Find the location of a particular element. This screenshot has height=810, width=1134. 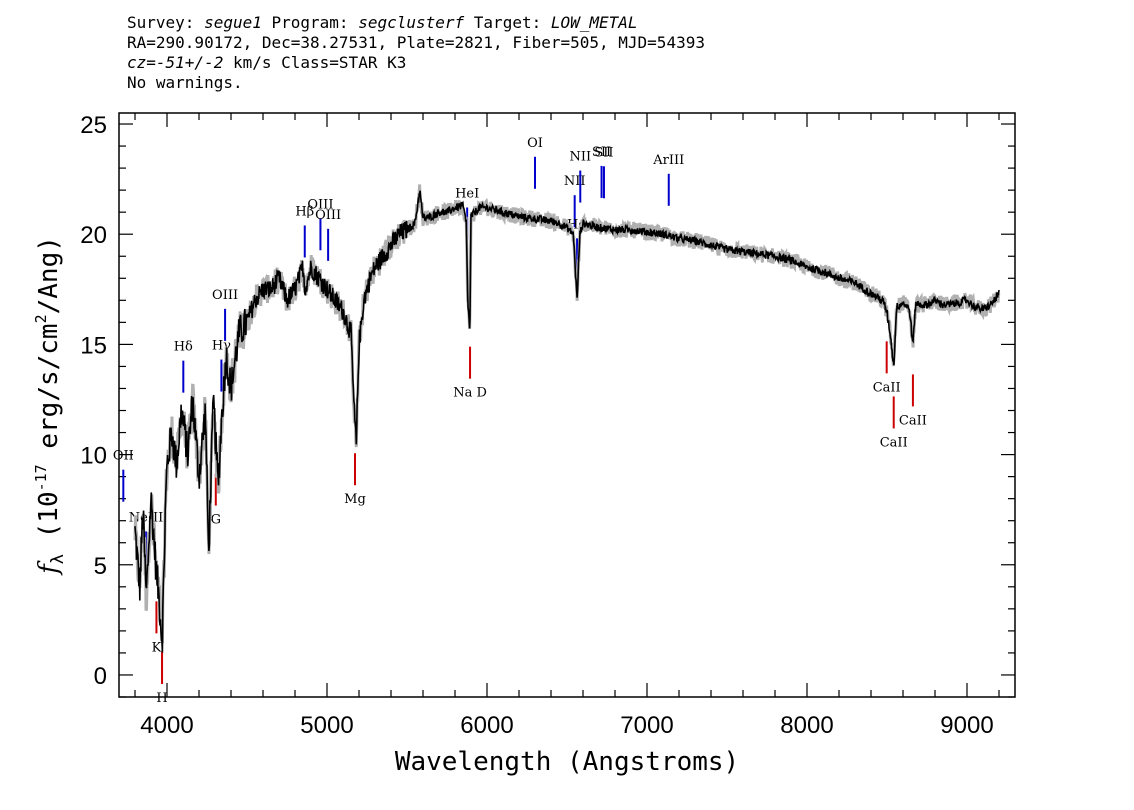

target-label: Target: is located at coordinates (507, 22).